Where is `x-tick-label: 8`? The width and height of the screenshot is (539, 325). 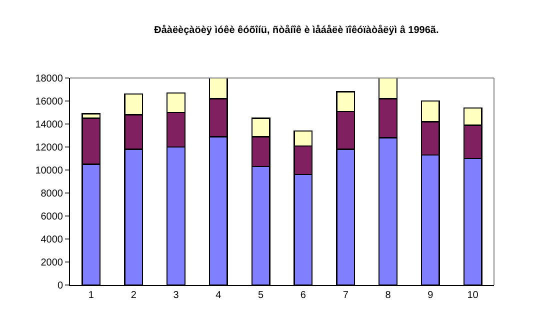 x-tick-label: 8 is located at coordinates (388, 295).